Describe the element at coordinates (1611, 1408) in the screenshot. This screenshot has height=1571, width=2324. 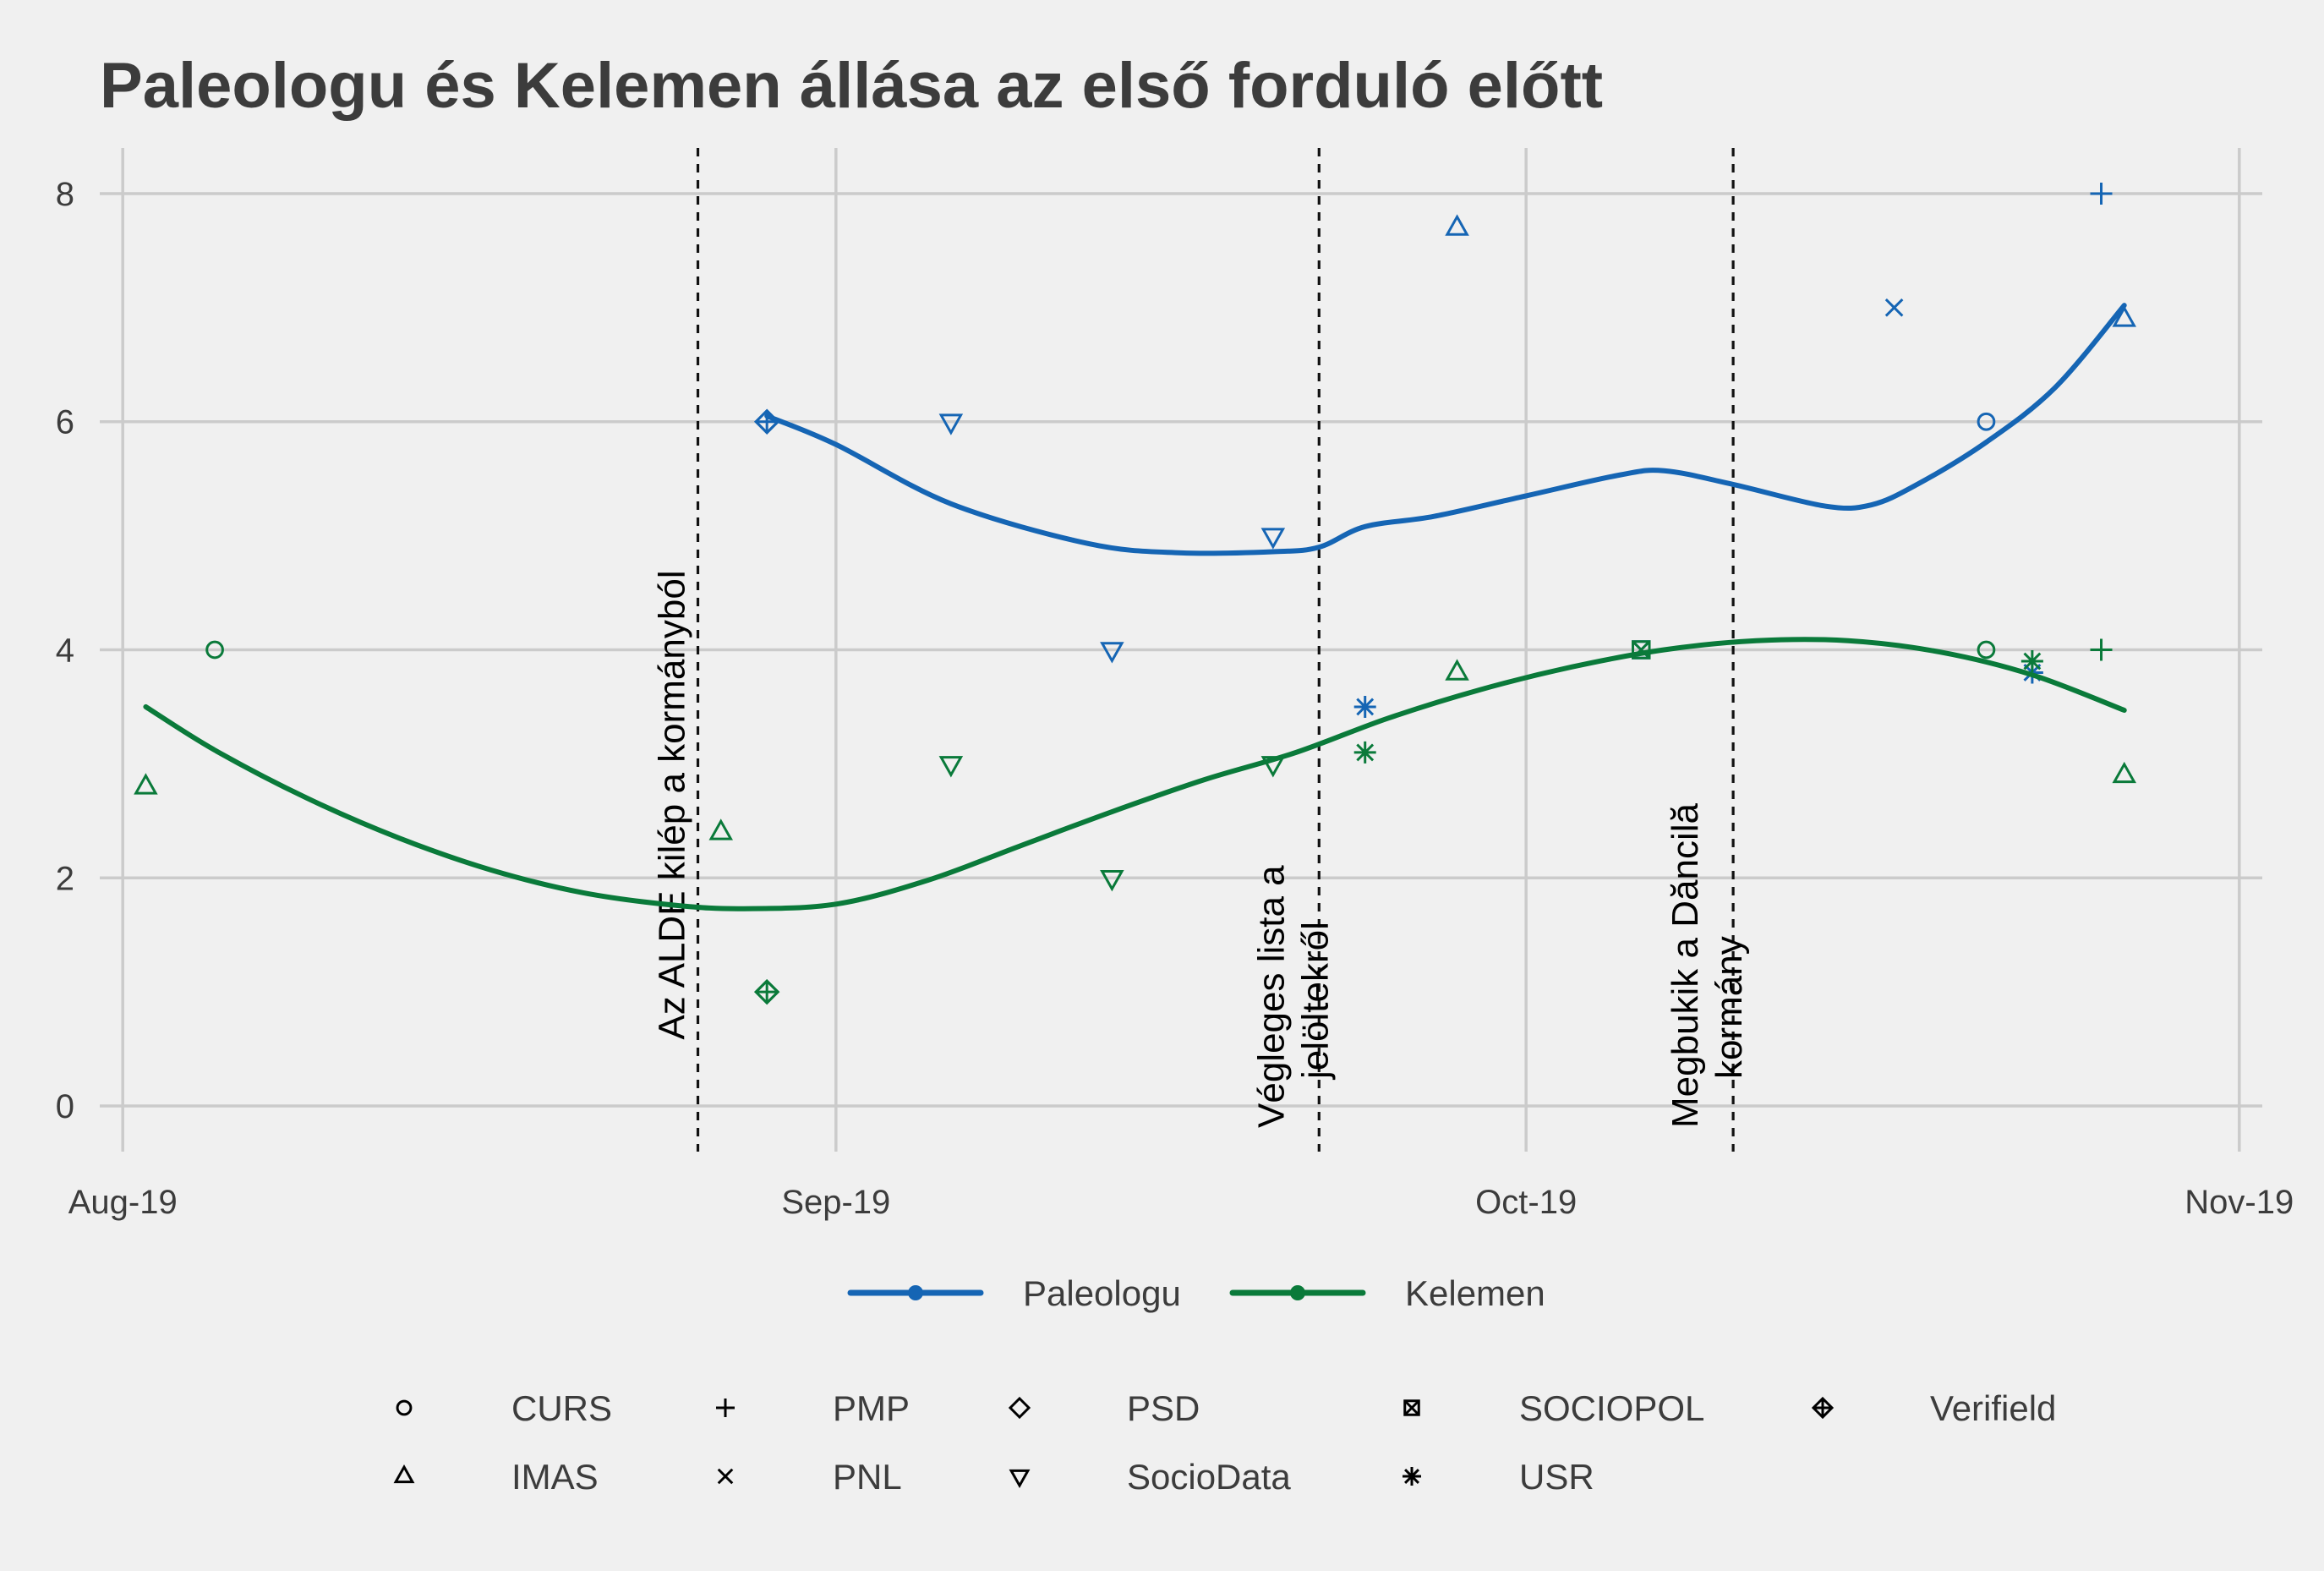
I see `legend-label: SOCIOPOL` at that location.